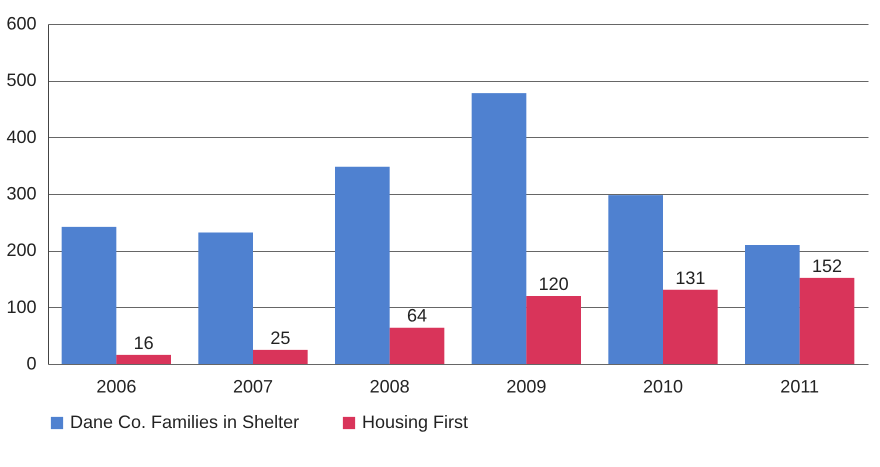  What do you see at coordinates (663, 386) in the screenshot?
I see `x-tick-label: 2010` at bounding box center [663, 386].